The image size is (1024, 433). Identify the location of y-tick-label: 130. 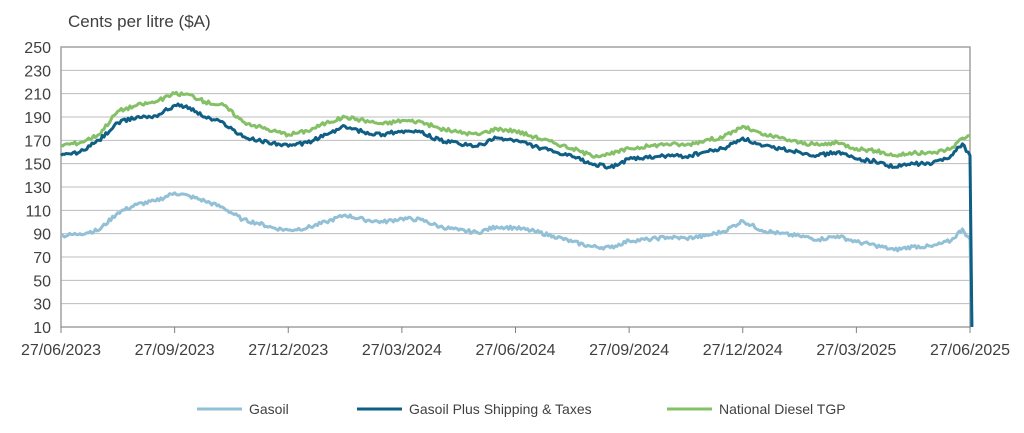
(37, 188).